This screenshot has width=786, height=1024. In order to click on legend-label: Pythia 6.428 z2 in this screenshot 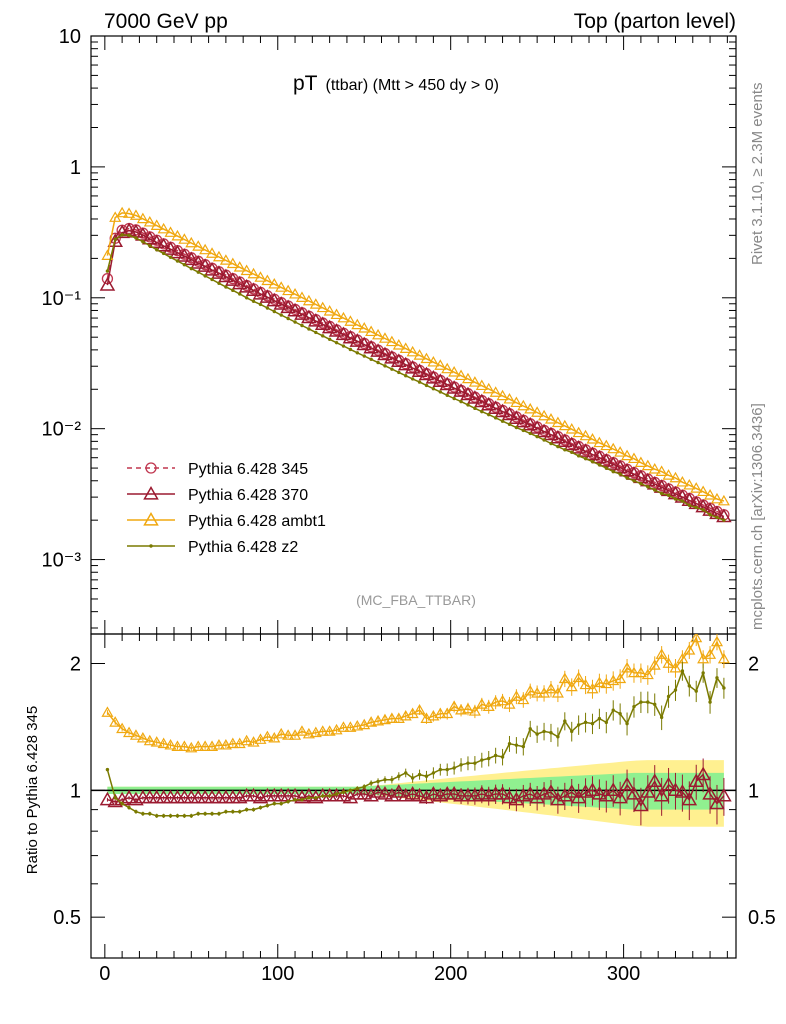, I will do `click(243, 547)`.